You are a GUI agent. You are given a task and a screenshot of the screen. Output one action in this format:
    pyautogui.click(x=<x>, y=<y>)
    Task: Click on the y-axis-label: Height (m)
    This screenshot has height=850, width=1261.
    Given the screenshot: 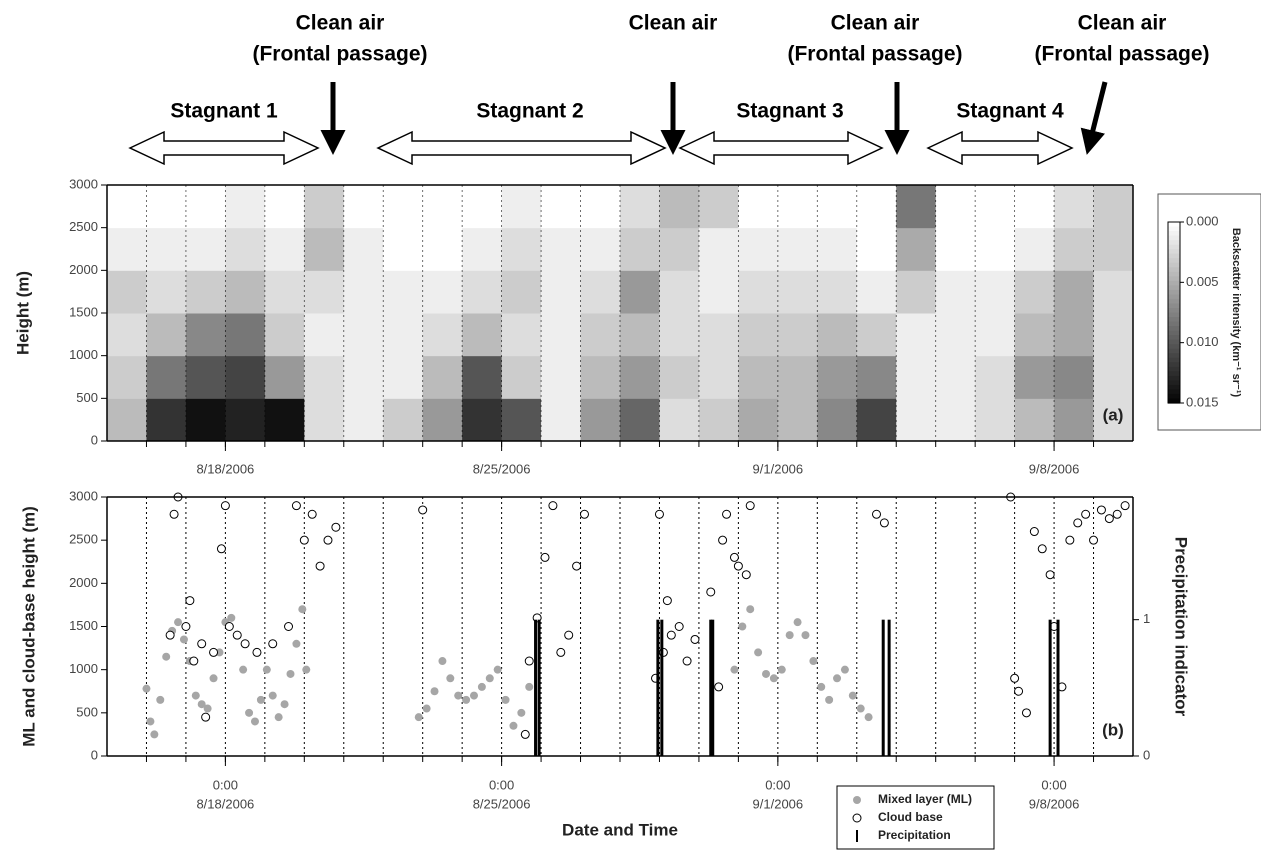 What is the action you would take?
    pyautogui.click(x=22, y=313)
    